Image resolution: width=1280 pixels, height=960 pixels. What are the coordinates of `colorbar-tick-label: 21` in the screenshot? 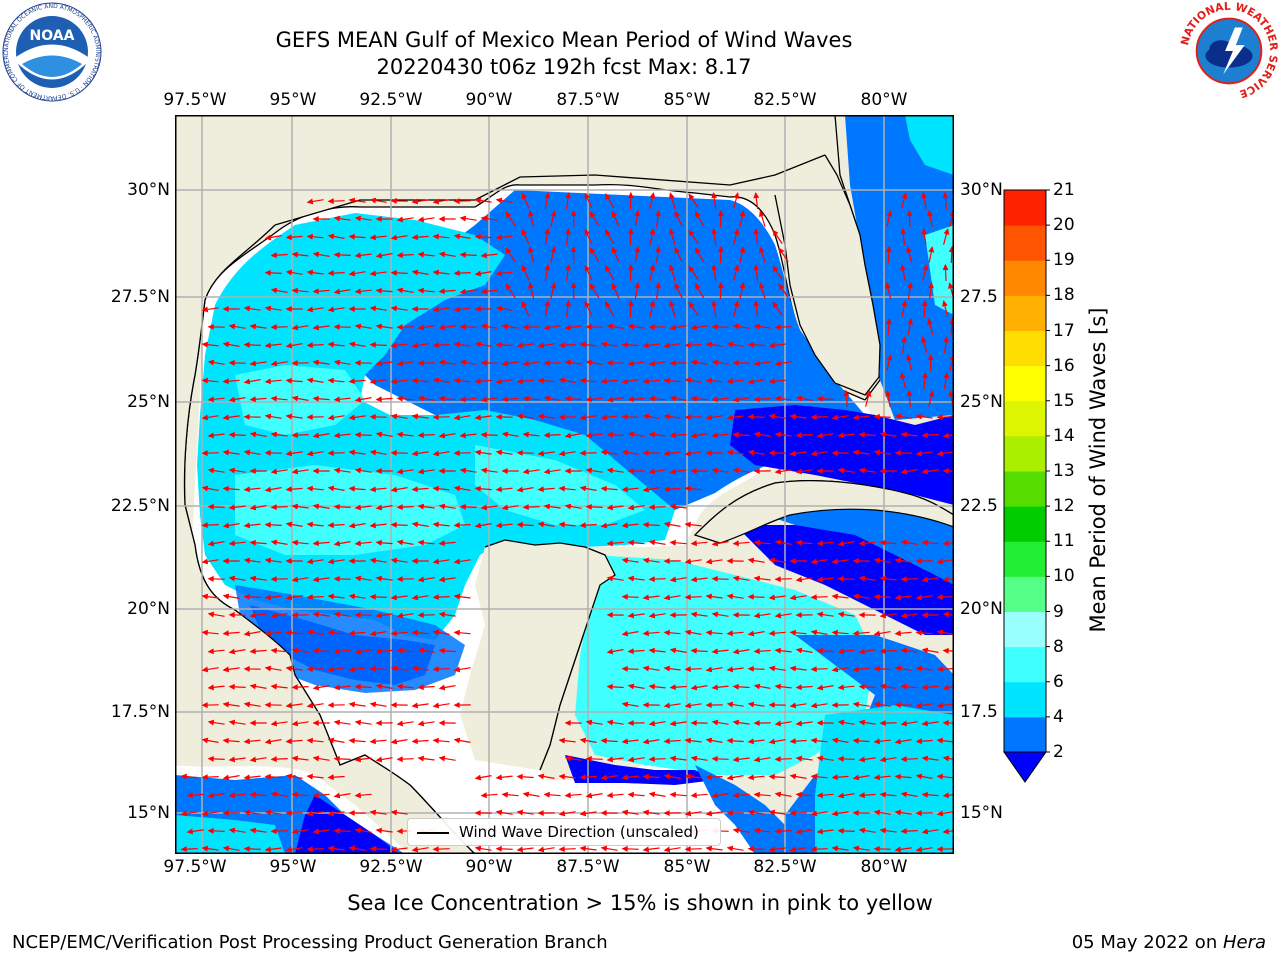 It's located at (1064, 190).